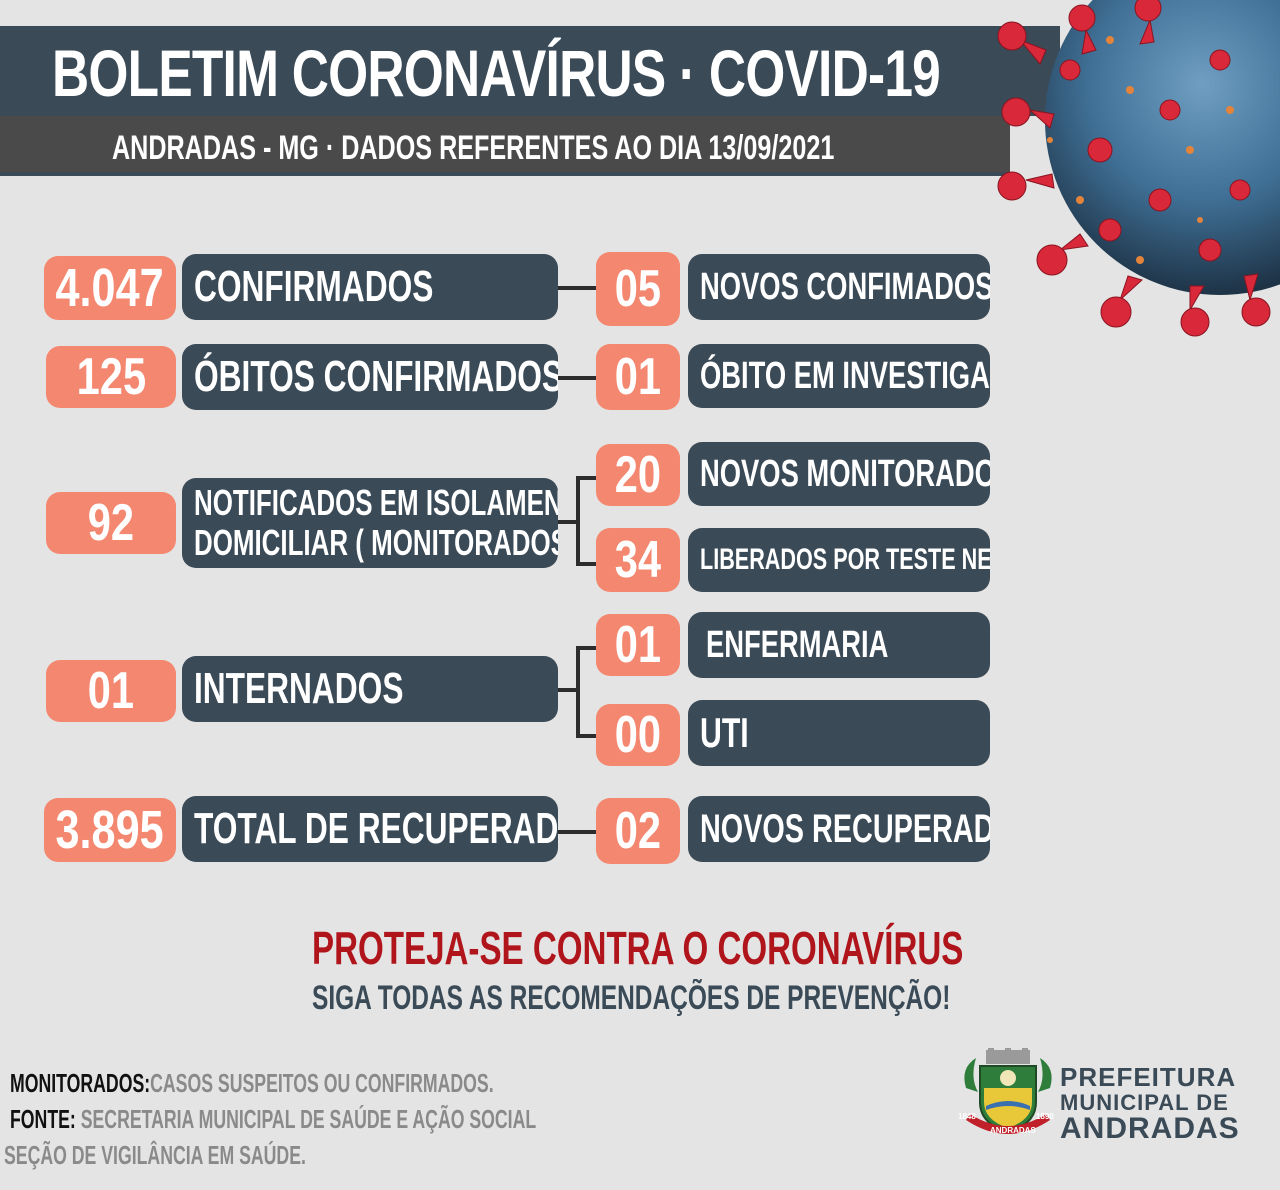 The width and height of the screenshot is (1280, 1190). I want to click on liberados-label: LIBERADOS POR TESTE NEGATIVOS, so click(839, 560).